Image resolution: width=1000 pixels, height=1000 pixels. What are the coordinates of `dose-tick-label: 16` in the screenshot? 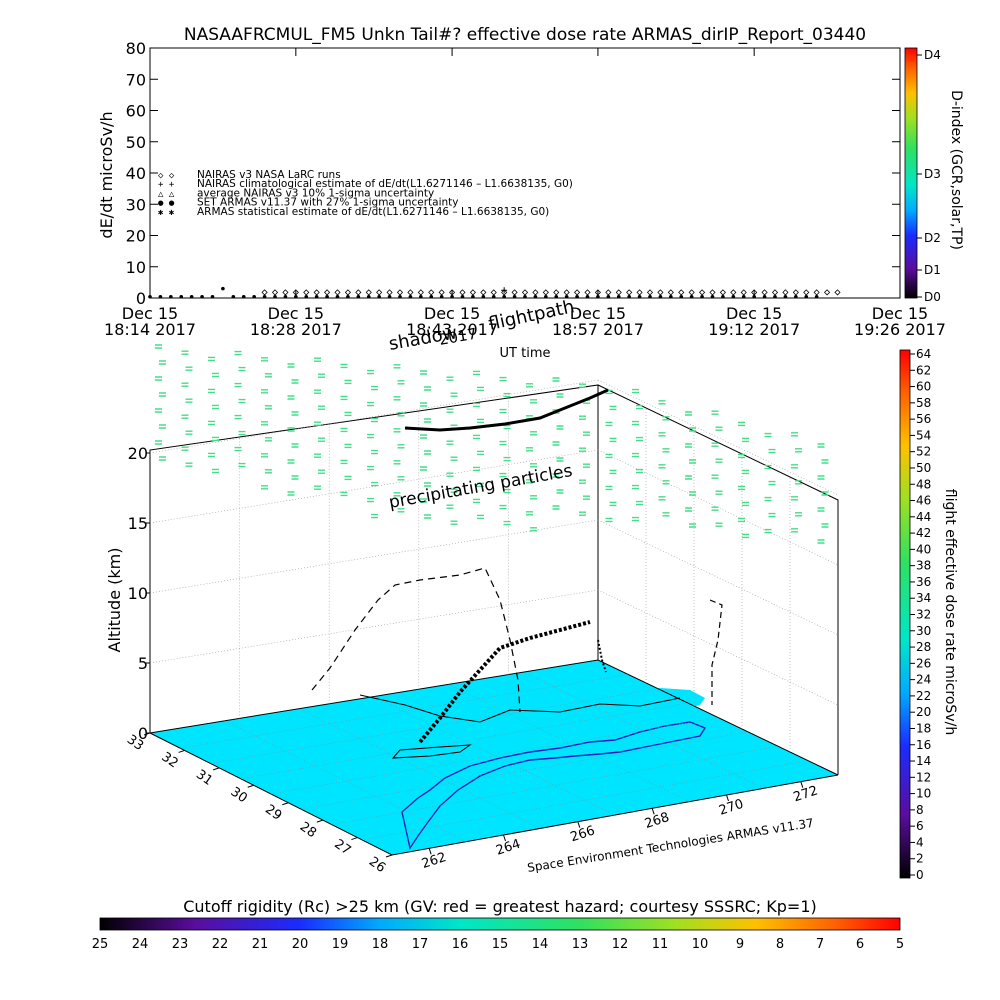 It's located at (923, 745).